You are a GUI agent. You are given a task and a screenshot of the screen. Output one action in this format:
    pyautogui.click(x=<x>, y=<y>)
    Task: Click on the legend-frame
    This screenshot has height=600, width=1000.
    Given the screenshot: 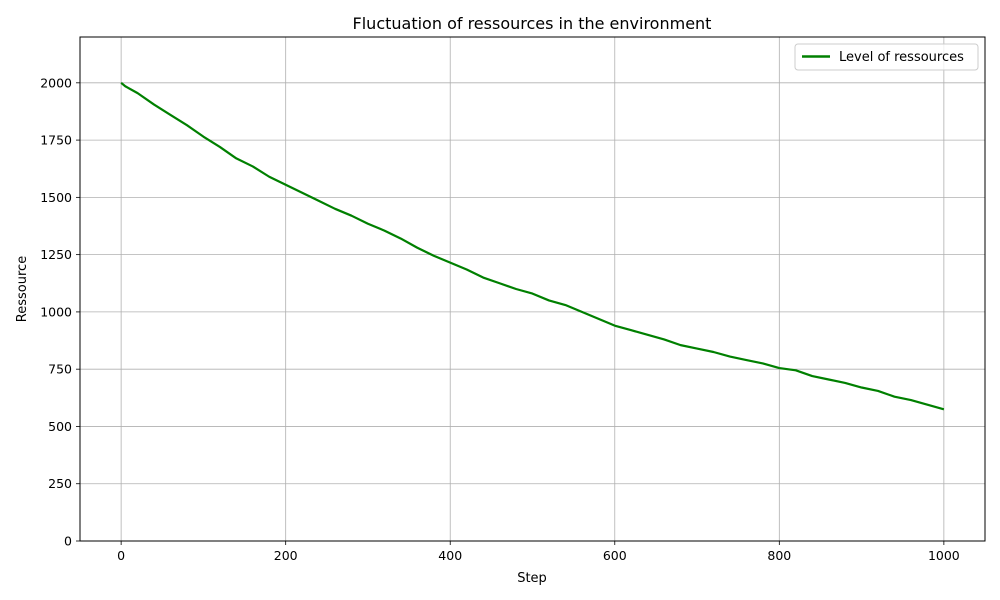 What is the action you would take?
    pyautogui.click(x=886, y=57)
    